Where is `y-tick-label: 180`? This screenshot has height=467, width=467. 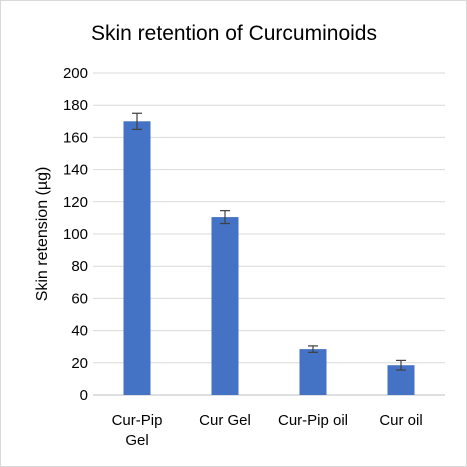
y-tick-label: 180 is located at coordinates (75, 105).